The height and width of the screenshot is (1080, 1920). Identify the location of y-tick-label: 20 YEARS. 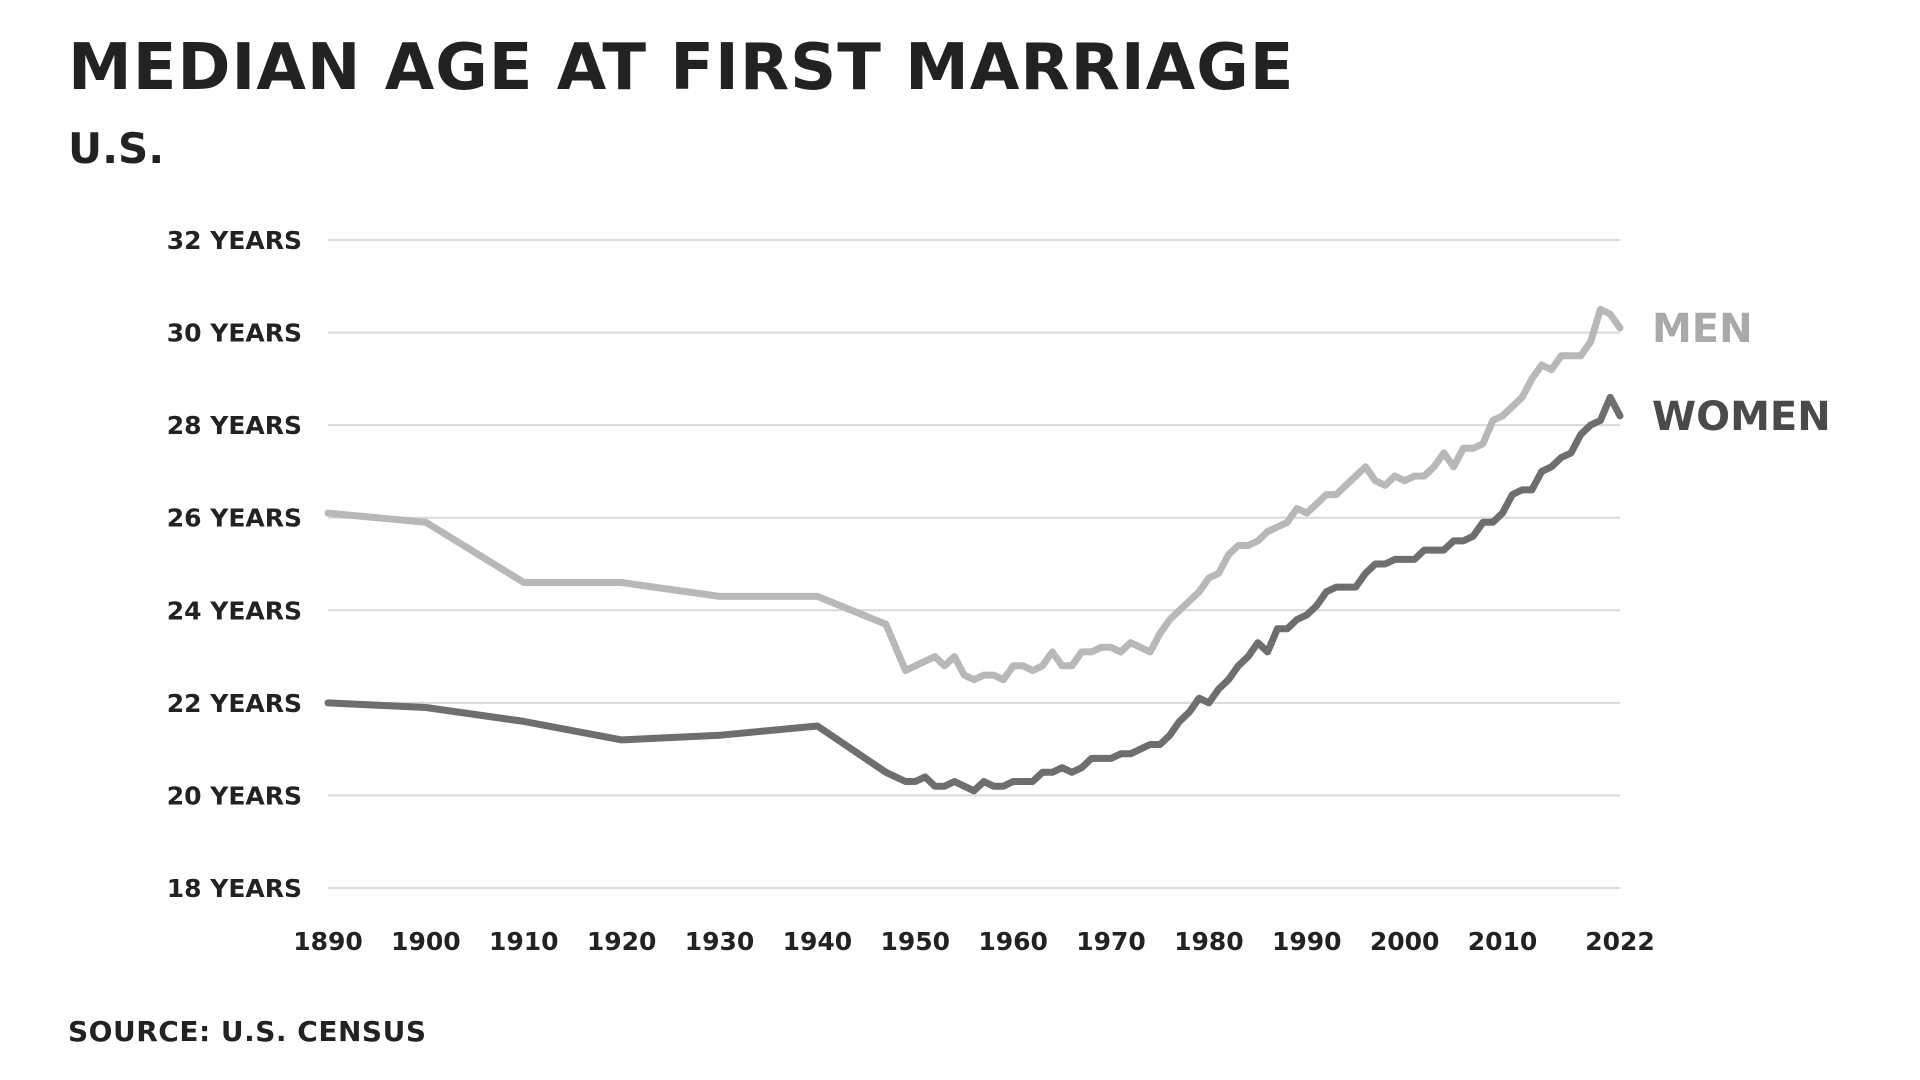
(234, 795).